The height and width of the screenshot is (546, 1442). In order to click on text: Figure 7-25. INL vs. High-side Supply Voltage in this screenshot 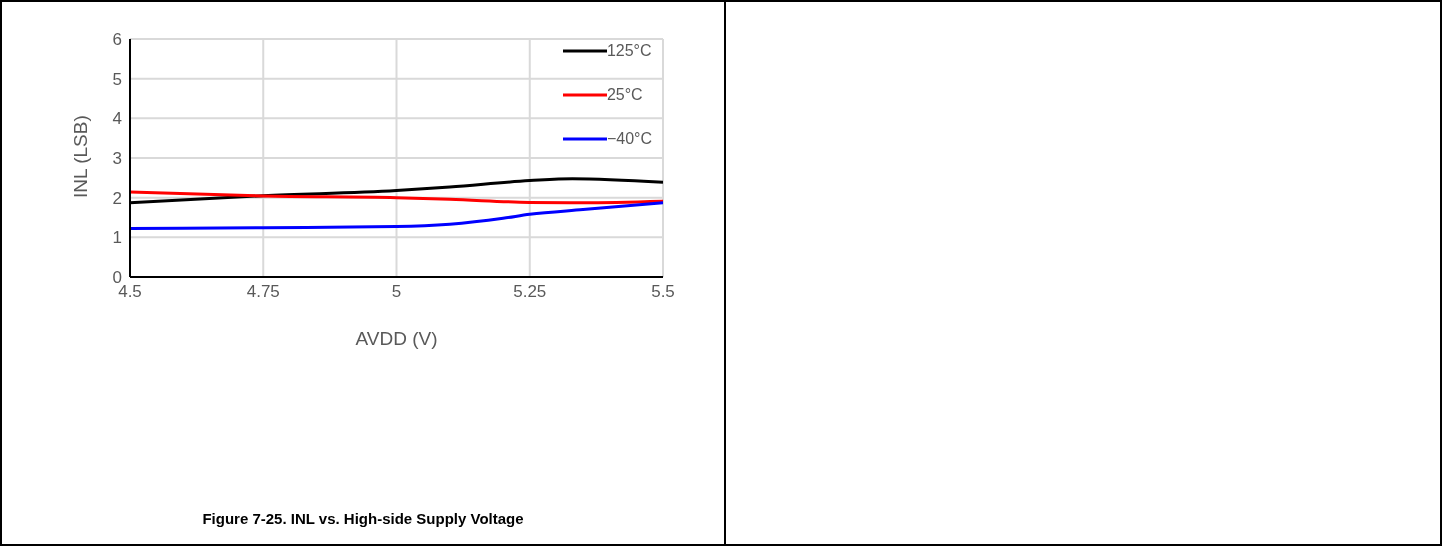, I will do `click(363, 518)`.